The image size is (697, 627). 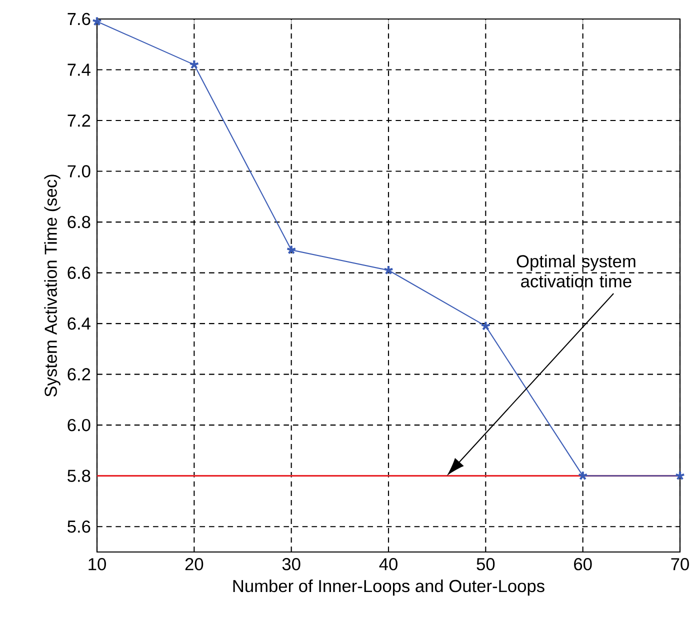 What do you see at coordinates (680, 564) in the screenshot?
I see `x-tick-label: 70` at bounding box center [680, 564].